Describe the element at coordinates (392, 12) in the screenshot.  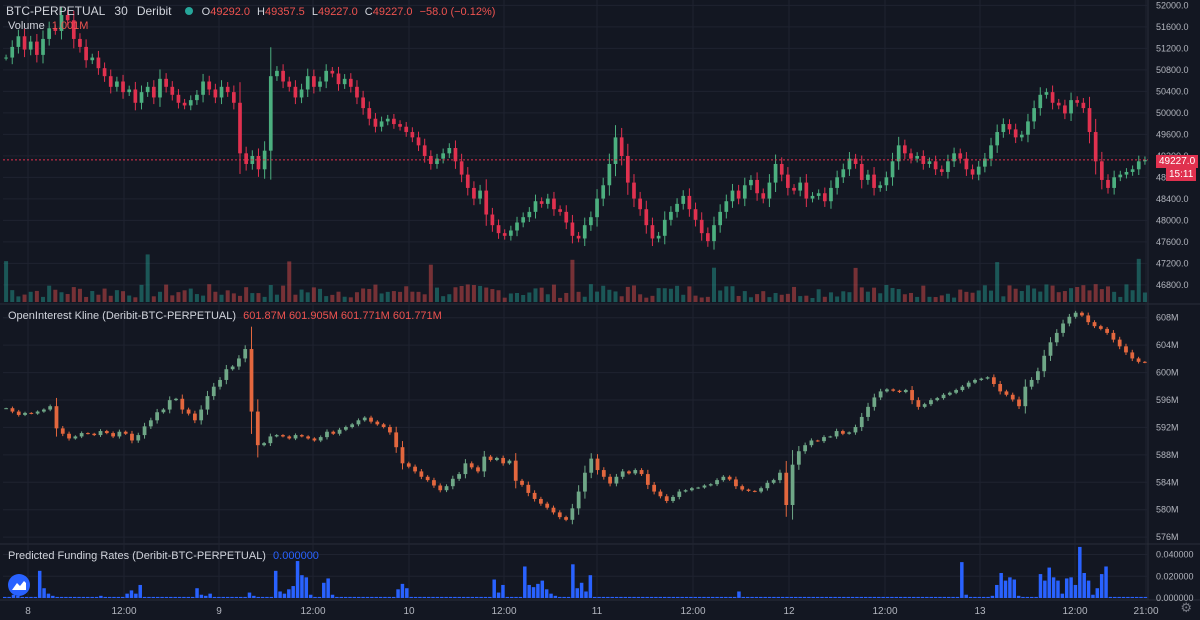
I see `close-value: 49227.0` at that location.